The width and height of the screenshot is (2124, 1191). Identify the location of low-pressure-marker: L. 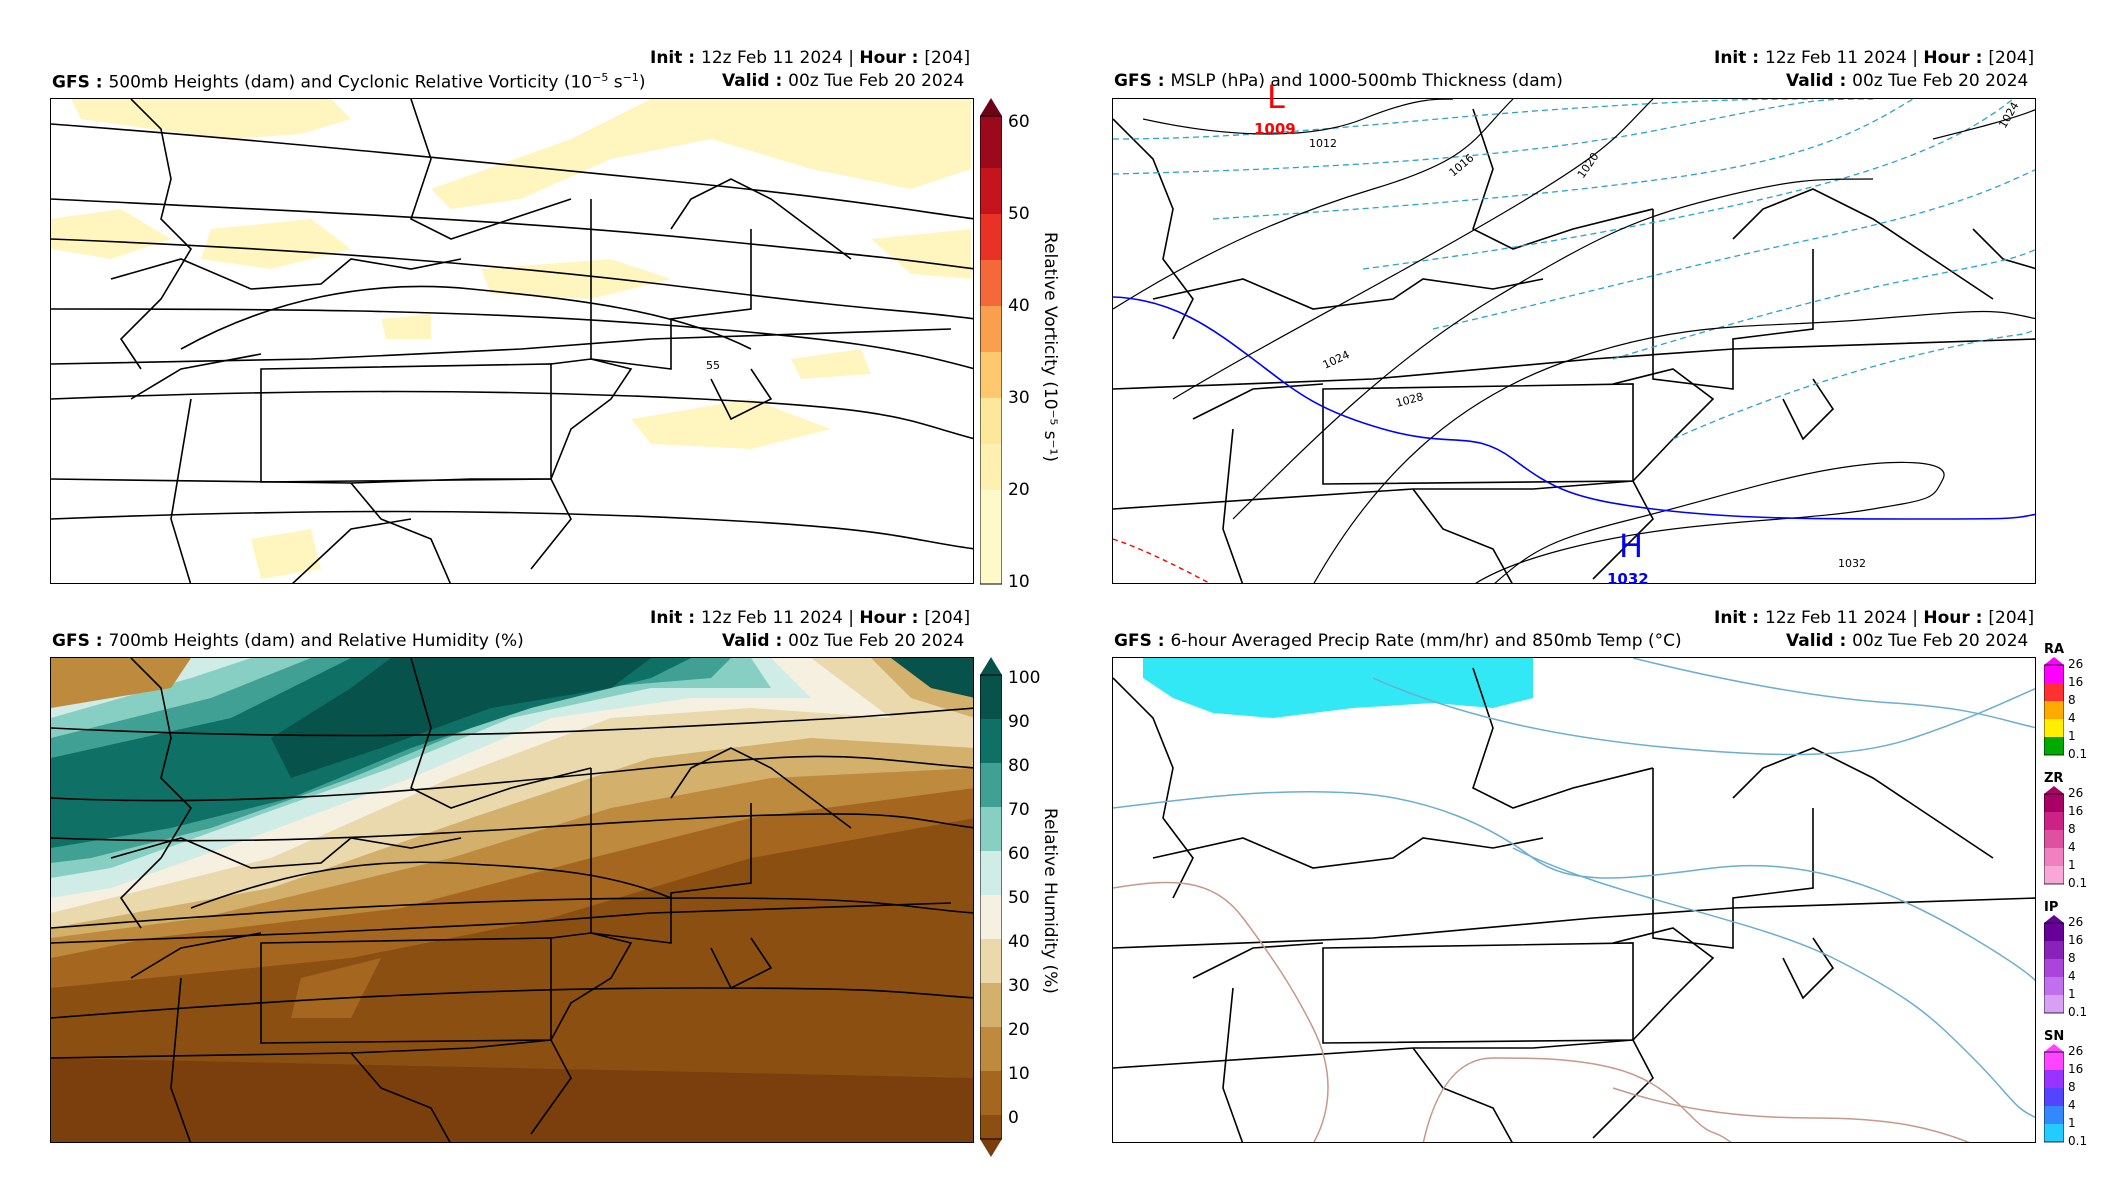
(1276, 97).